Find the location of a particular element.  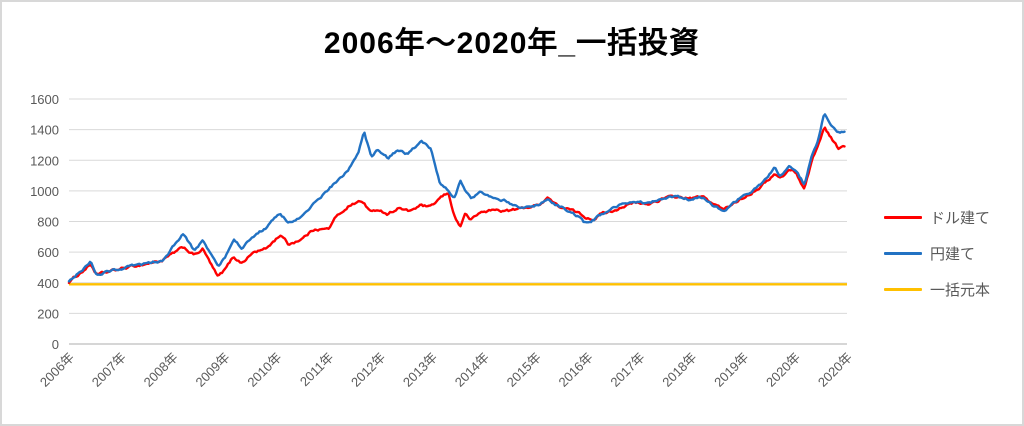

legend-item-yen: 円建て is located at coordinates (937, 253).